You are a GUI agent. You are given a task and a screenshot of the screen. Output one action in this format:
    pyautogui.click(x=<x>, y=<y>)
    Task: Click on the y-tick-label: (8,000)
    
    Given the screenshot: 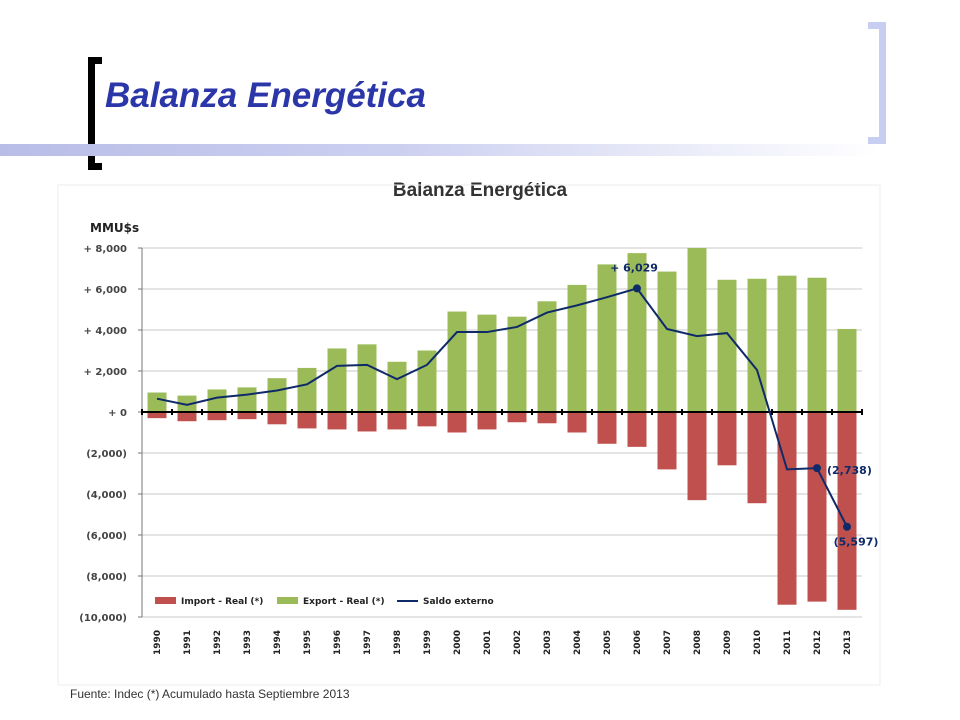 What is the action you would take?
    pyautogui.click(x=106, y=577)
    